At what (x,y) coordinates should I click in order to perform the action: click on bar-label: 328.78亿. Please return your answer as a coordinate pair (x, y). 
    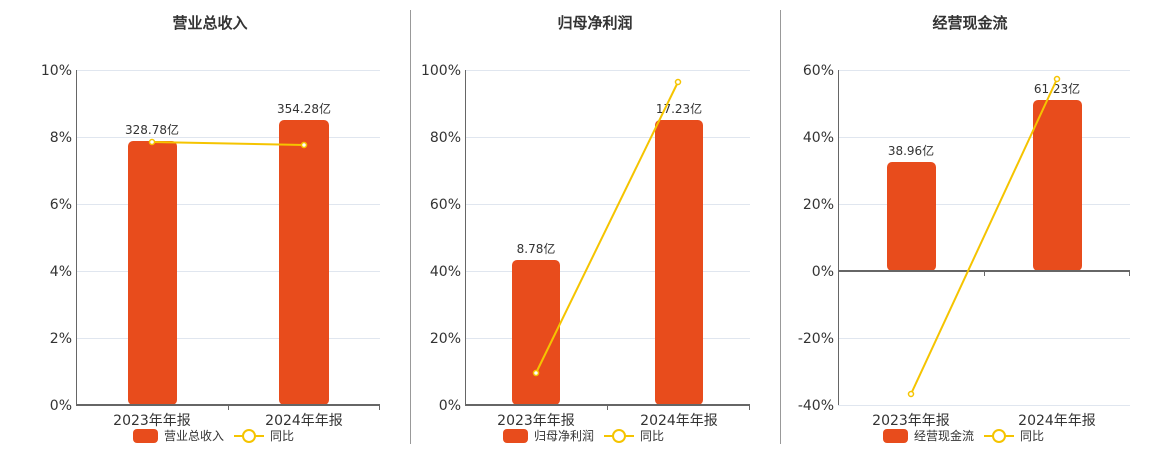
    Looking at the image, I should click on (152, 129).